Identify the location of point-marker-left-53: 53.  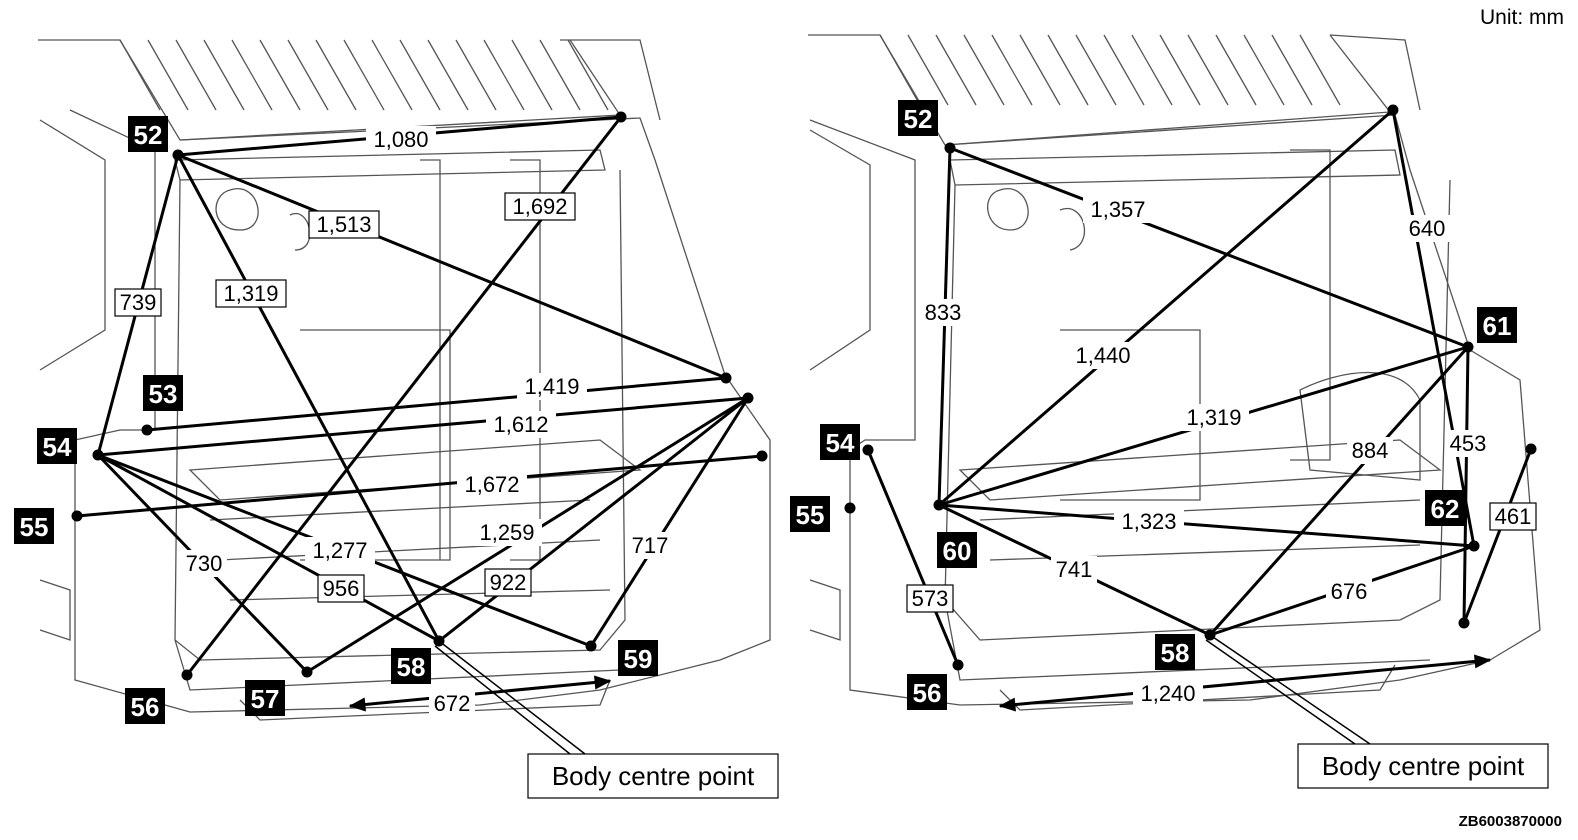
(163, 393).